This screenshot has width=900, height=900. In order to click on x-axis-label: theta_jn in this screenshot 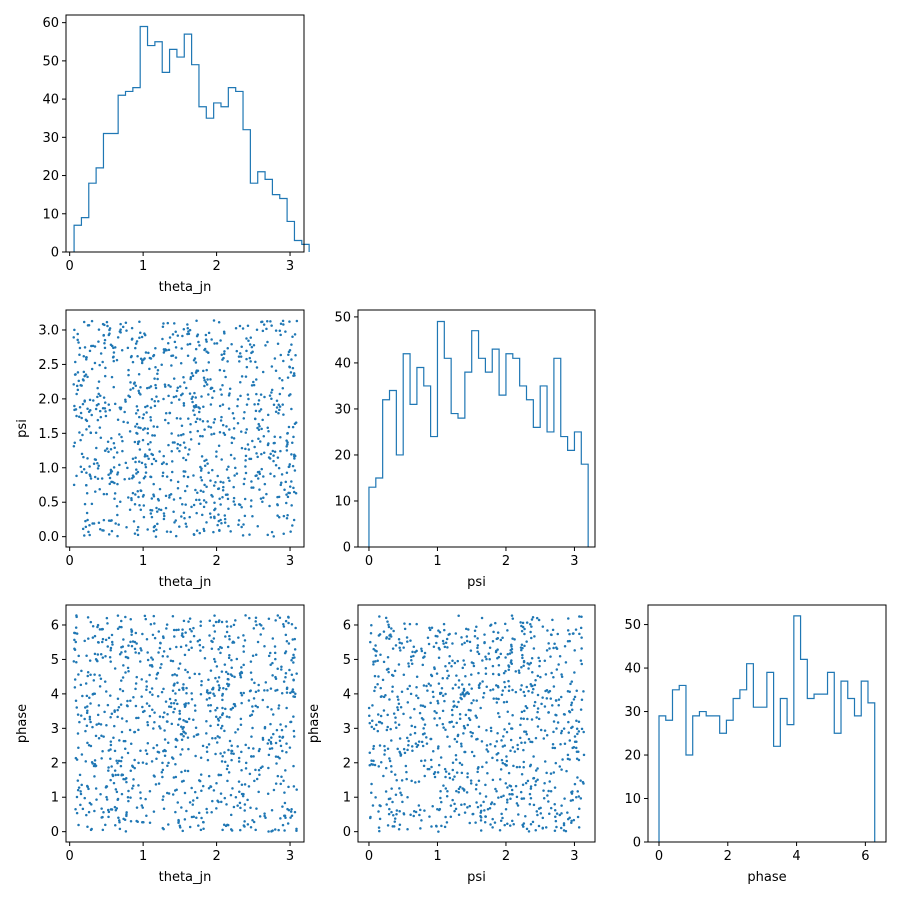, I will do `click(185, 582)`.